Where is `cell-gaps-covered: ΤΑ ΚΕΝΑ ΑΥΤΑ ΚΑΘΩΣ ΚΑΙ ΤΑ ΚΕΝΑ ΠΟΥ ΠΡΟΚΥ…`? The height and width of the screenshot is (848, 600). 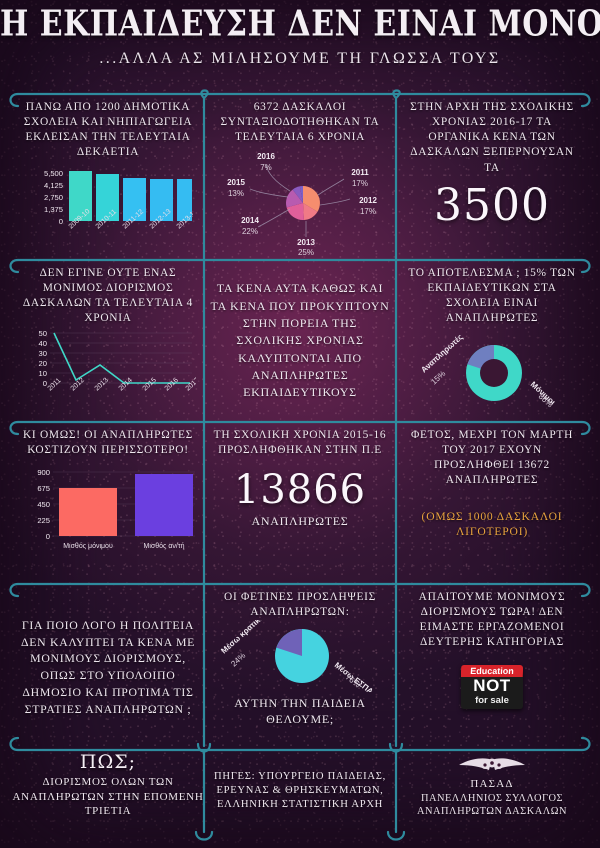
cell-gaps-covered: ΤΑ ΚΕΝΑ ΑΥΤΑ ΚΑΘΩΣ ΚΑΙ ΤΑ ΚΕΝΑ ΠΟΥ ΠΡΟΚΥ… is located at coordinates (300, 341).